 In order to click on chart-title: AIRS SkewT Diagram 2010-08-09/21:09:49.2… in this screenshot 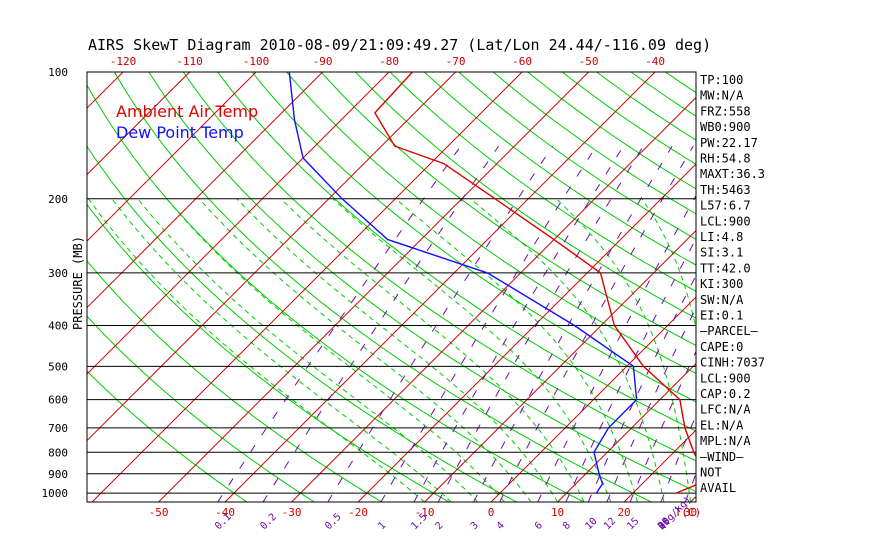, I will do `click(399, 45)`.